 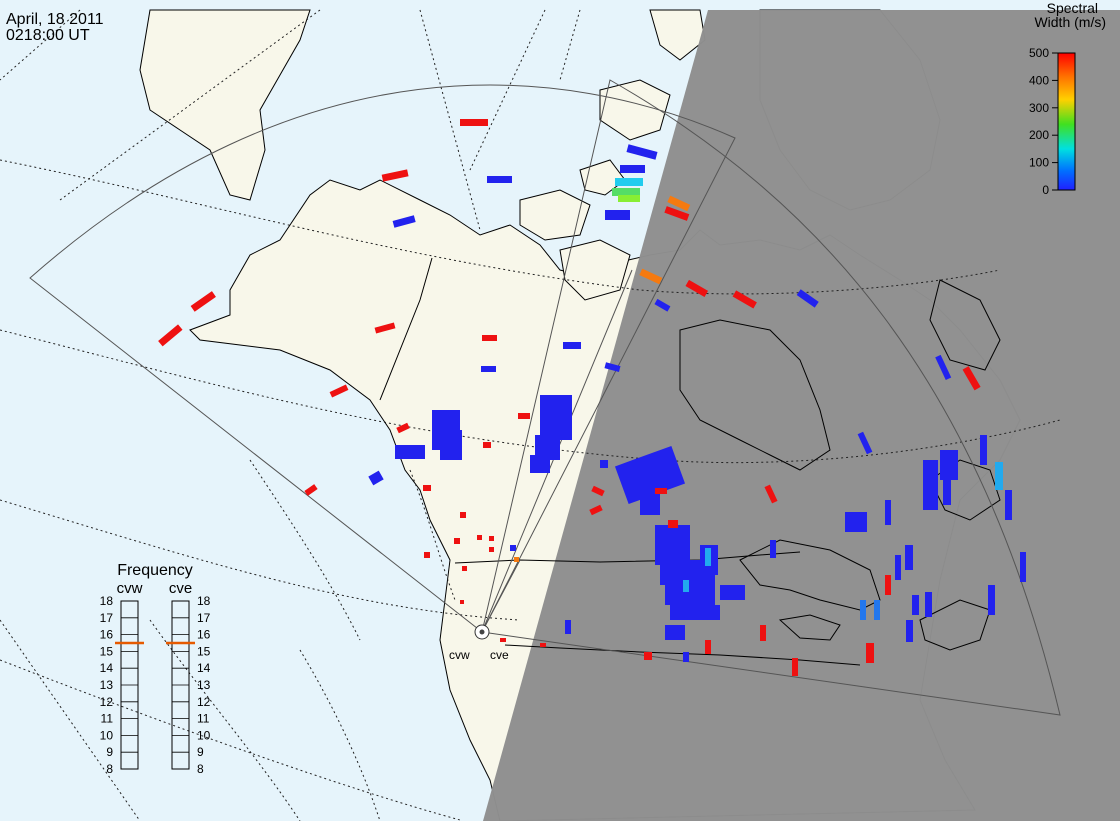 I want to click on frequency-tick-label-right: 18, so click(x=204, y=601).